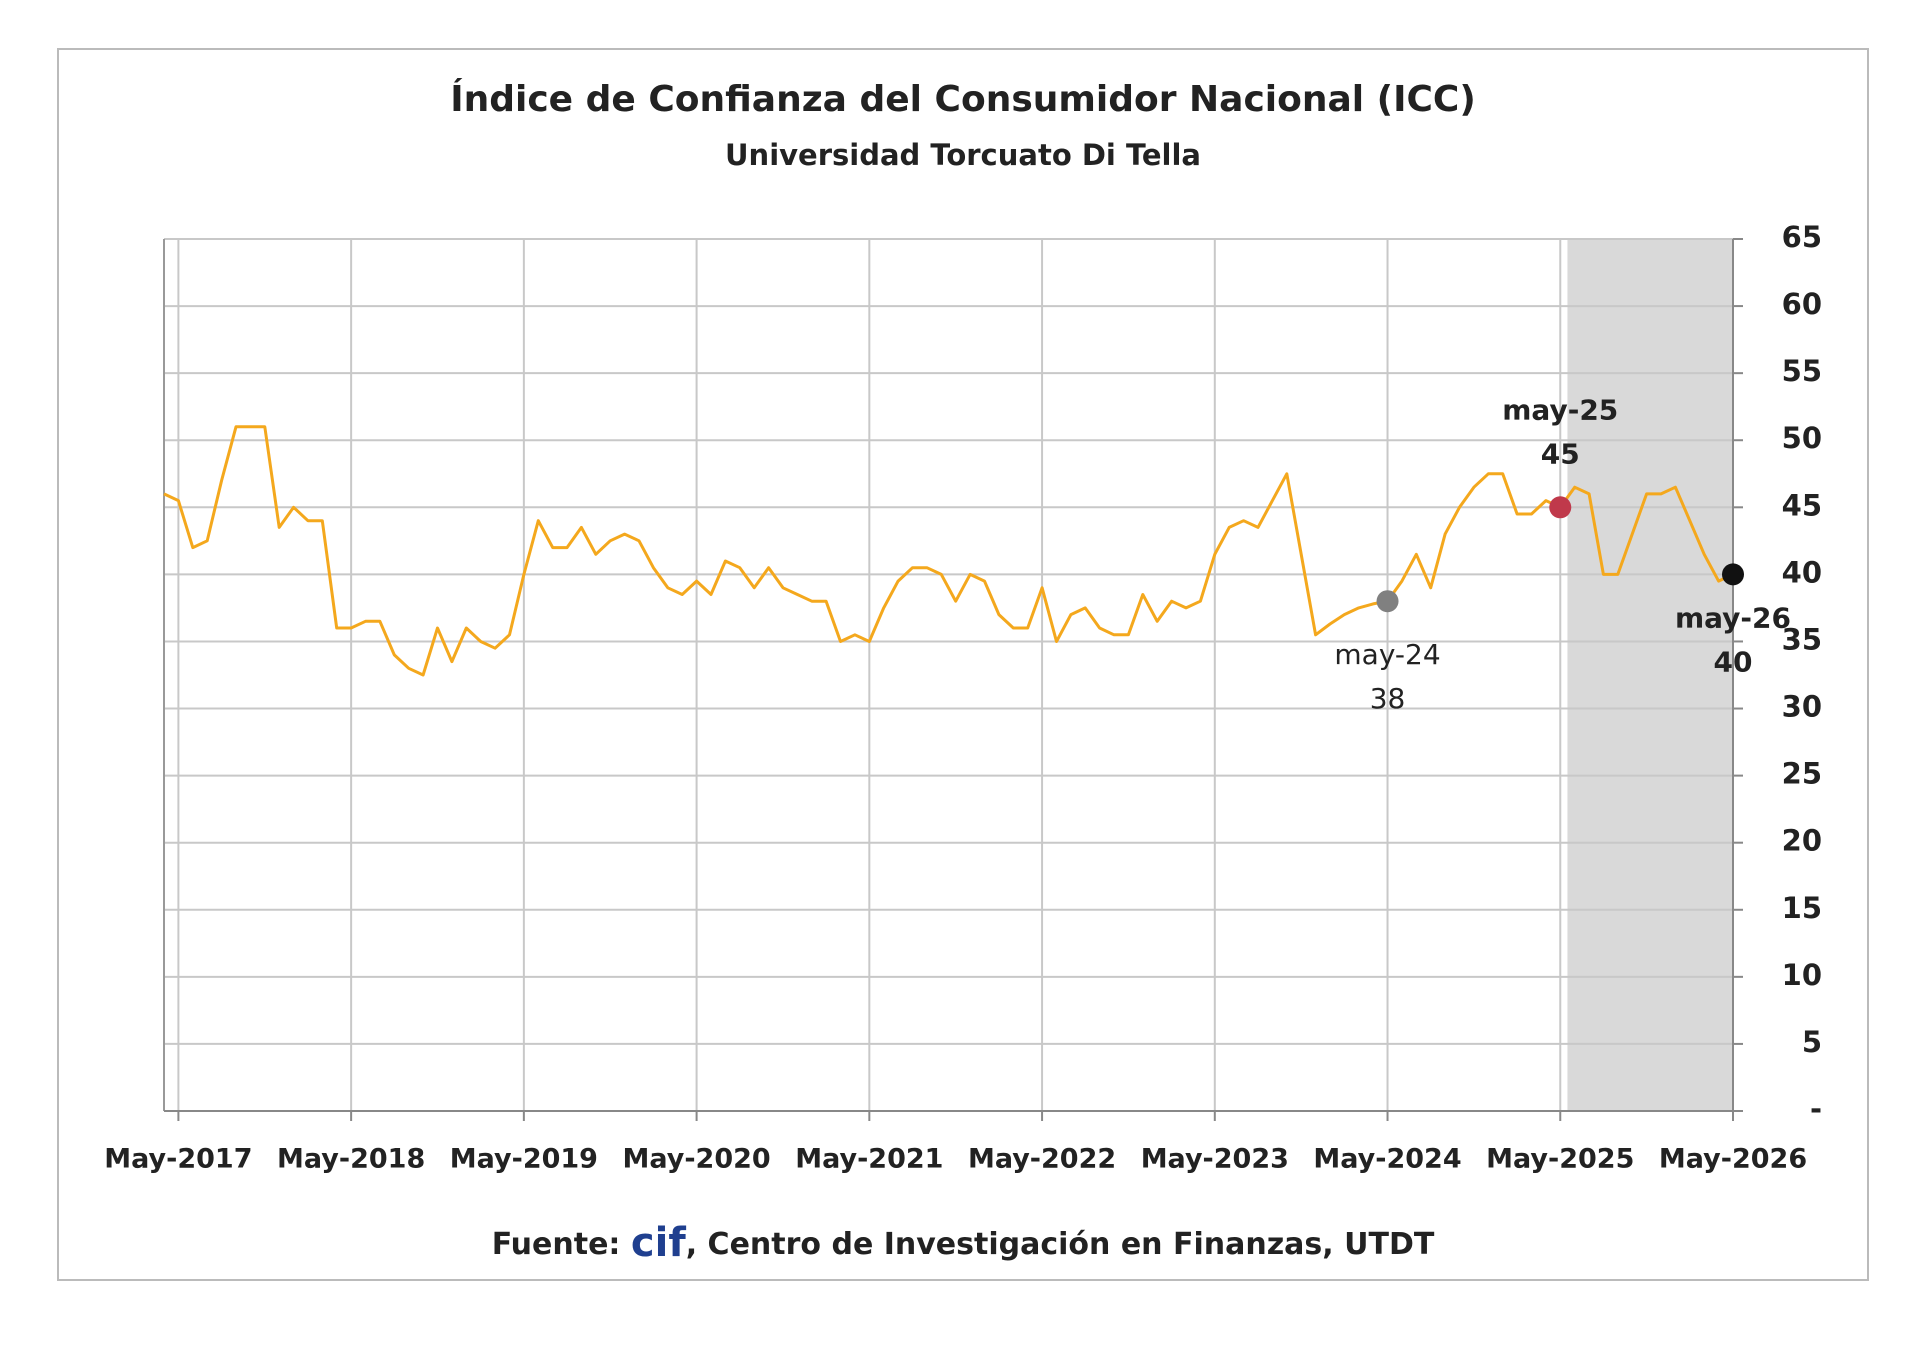  Describe the element at coordinates (1388, 698) in the screenshot. I see `annotation-value: 38` at that location.